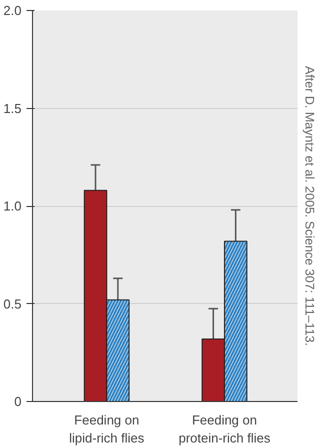  What do you see at coordinates (12, 108) in the screenshot?
I see `y-tick-label: 1.5` at bounding box center [12, 108].